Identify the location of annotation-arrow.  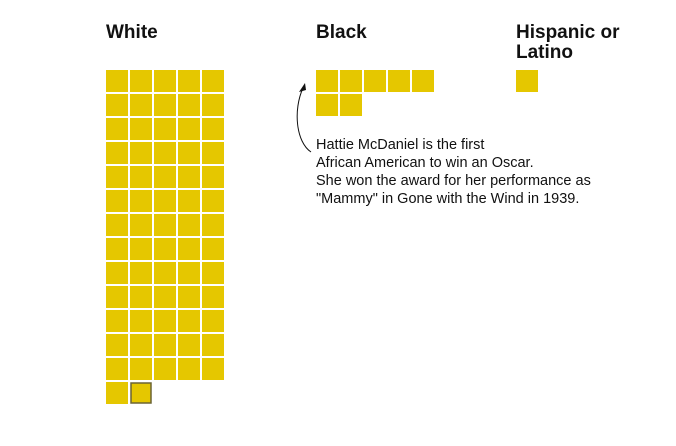
(304, 118).